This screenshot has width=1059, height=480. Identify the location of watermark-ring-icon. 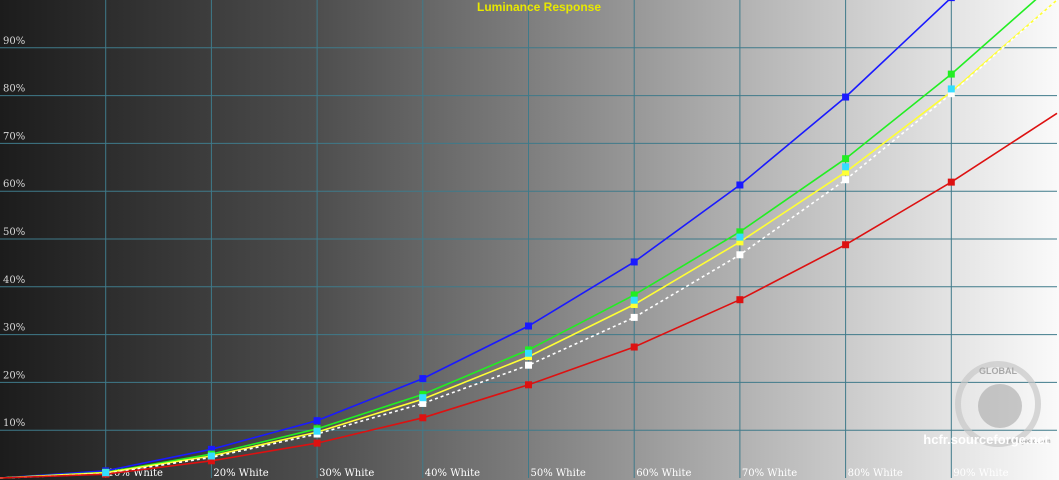
(998, 404).